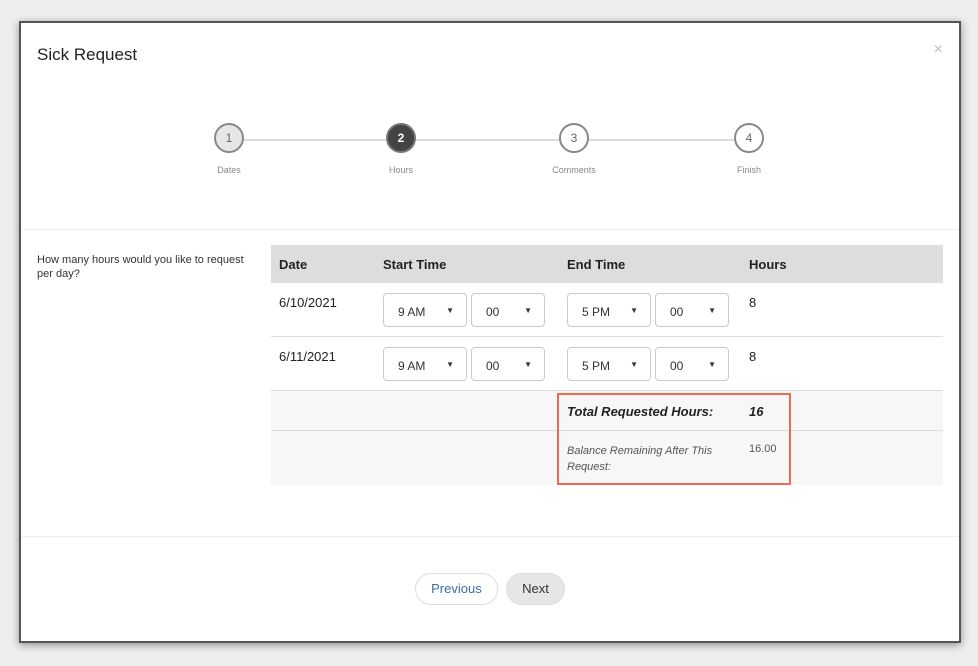 The width and height of the screenshot is (978, 666). Describe the element at coordinates (768, 264) in the screenshot. I see `header-hours: Hours` at that location.